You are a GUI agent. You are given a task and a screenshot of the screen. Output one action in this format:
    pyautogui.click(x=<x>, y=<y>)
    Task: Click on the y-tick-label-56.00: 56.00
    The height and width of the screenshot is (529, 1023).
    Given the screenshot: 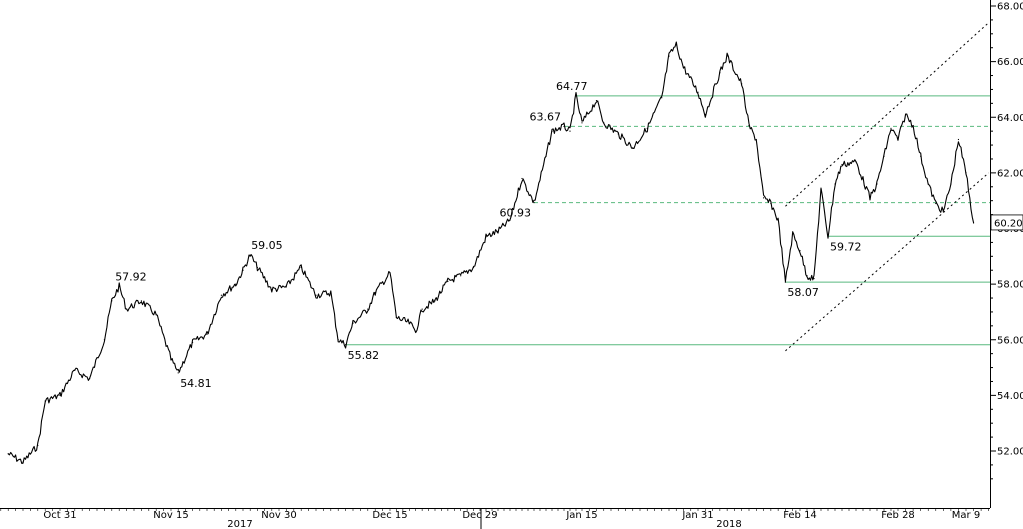 What is the action you would take?
    pyautogui.click(x=1010, y=340)
    